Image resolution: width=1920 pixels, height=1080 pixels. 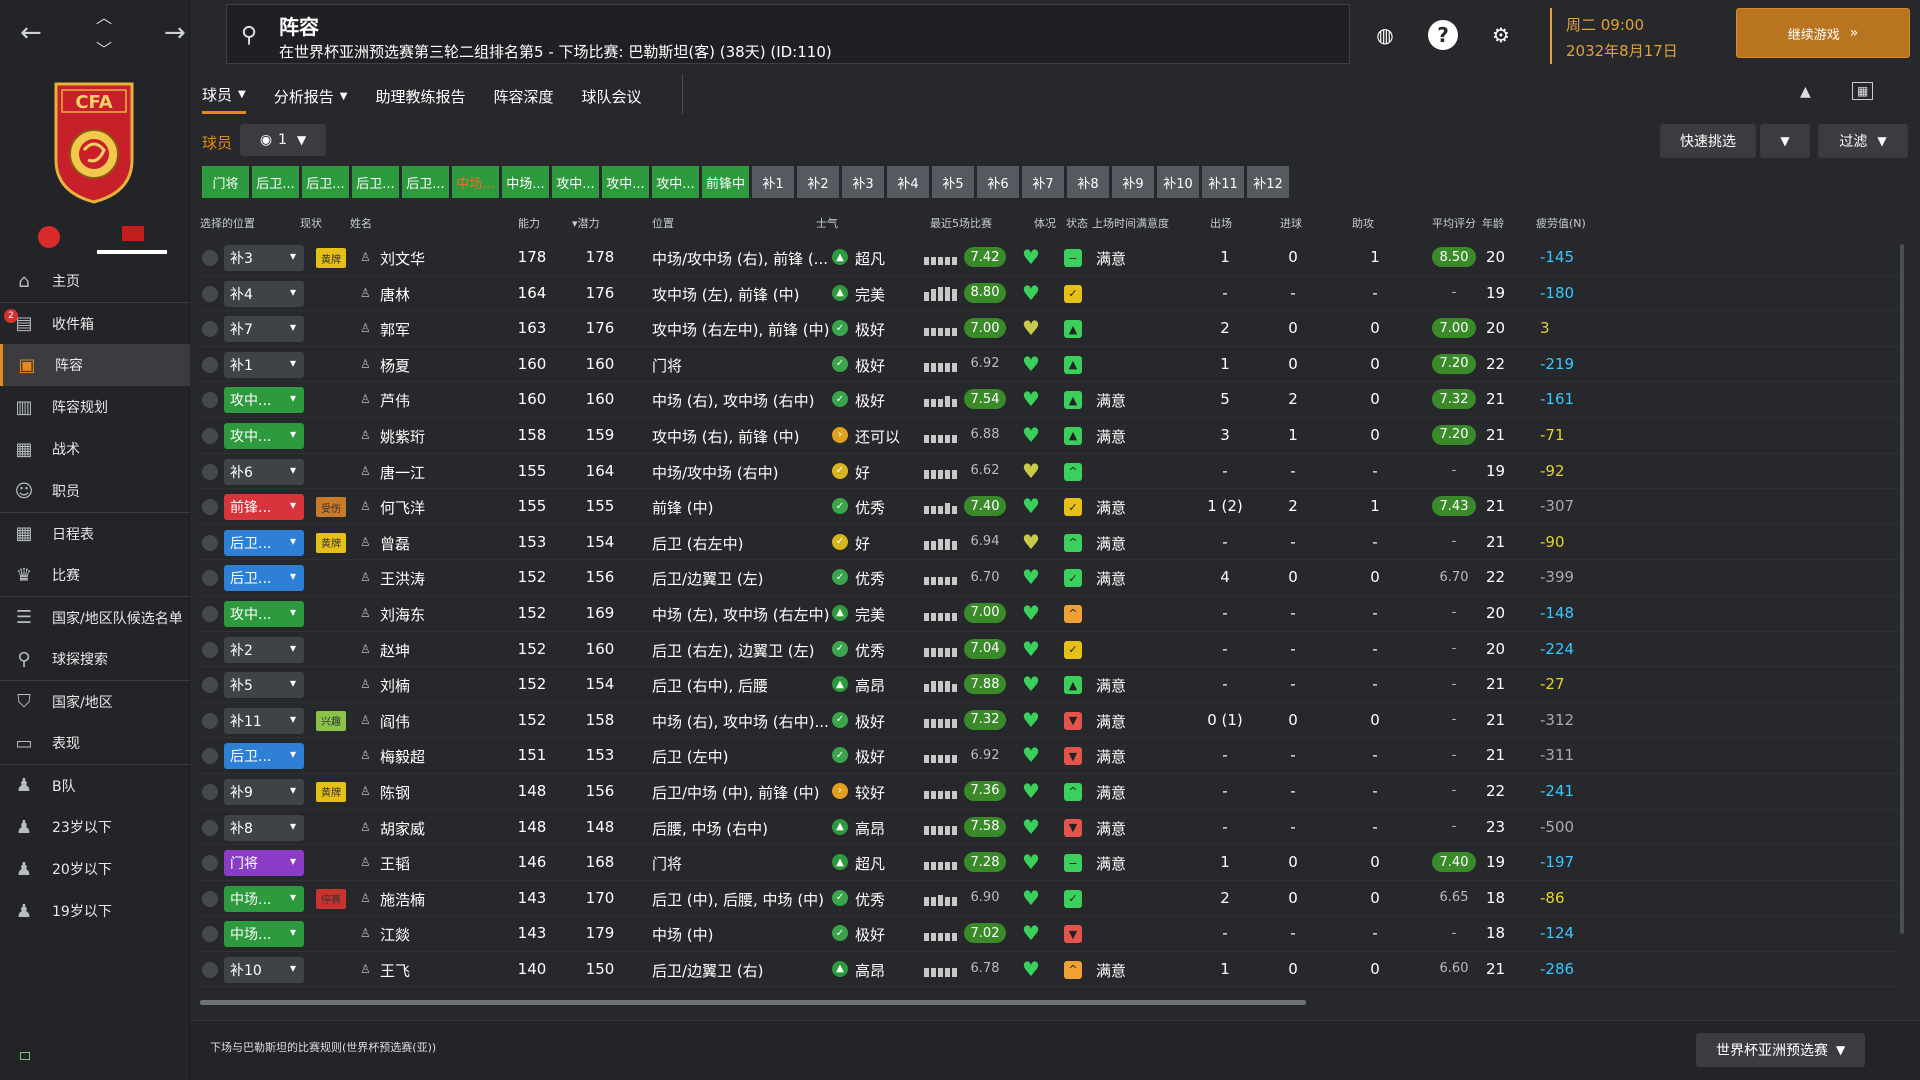 What do you see at coordinates (1863, 91) in the screenshot?
I see `layout-icon: ▦` at bounding box center [1863, 91].